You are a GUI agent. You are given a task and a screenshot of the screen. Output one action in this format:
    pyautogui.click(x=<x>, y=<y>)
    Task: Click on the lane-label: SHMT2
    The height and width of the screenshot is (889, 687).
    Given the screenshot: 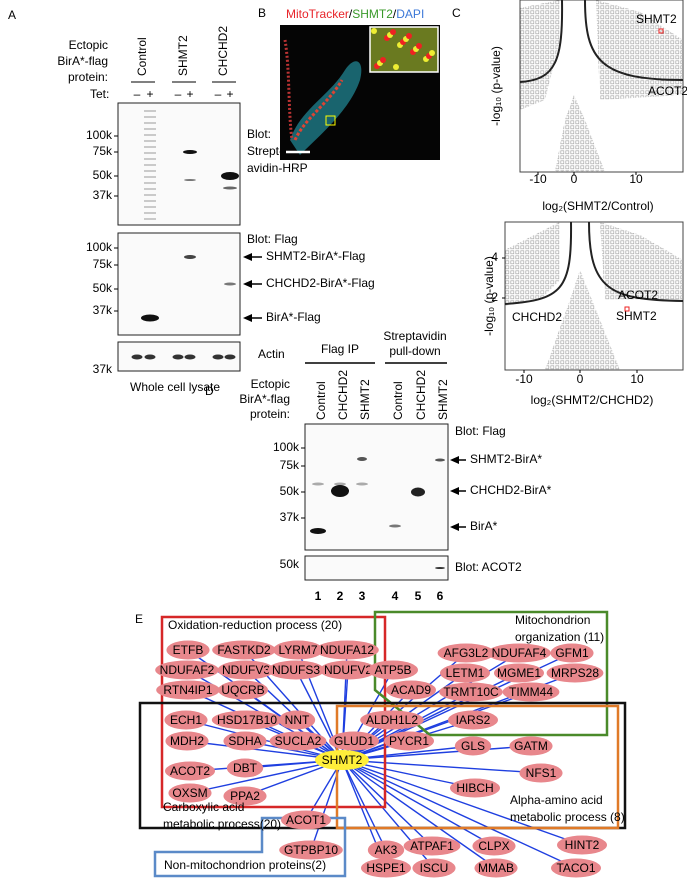 What is the action you would take?
    pyautogui.click(x=365, y=399)
    